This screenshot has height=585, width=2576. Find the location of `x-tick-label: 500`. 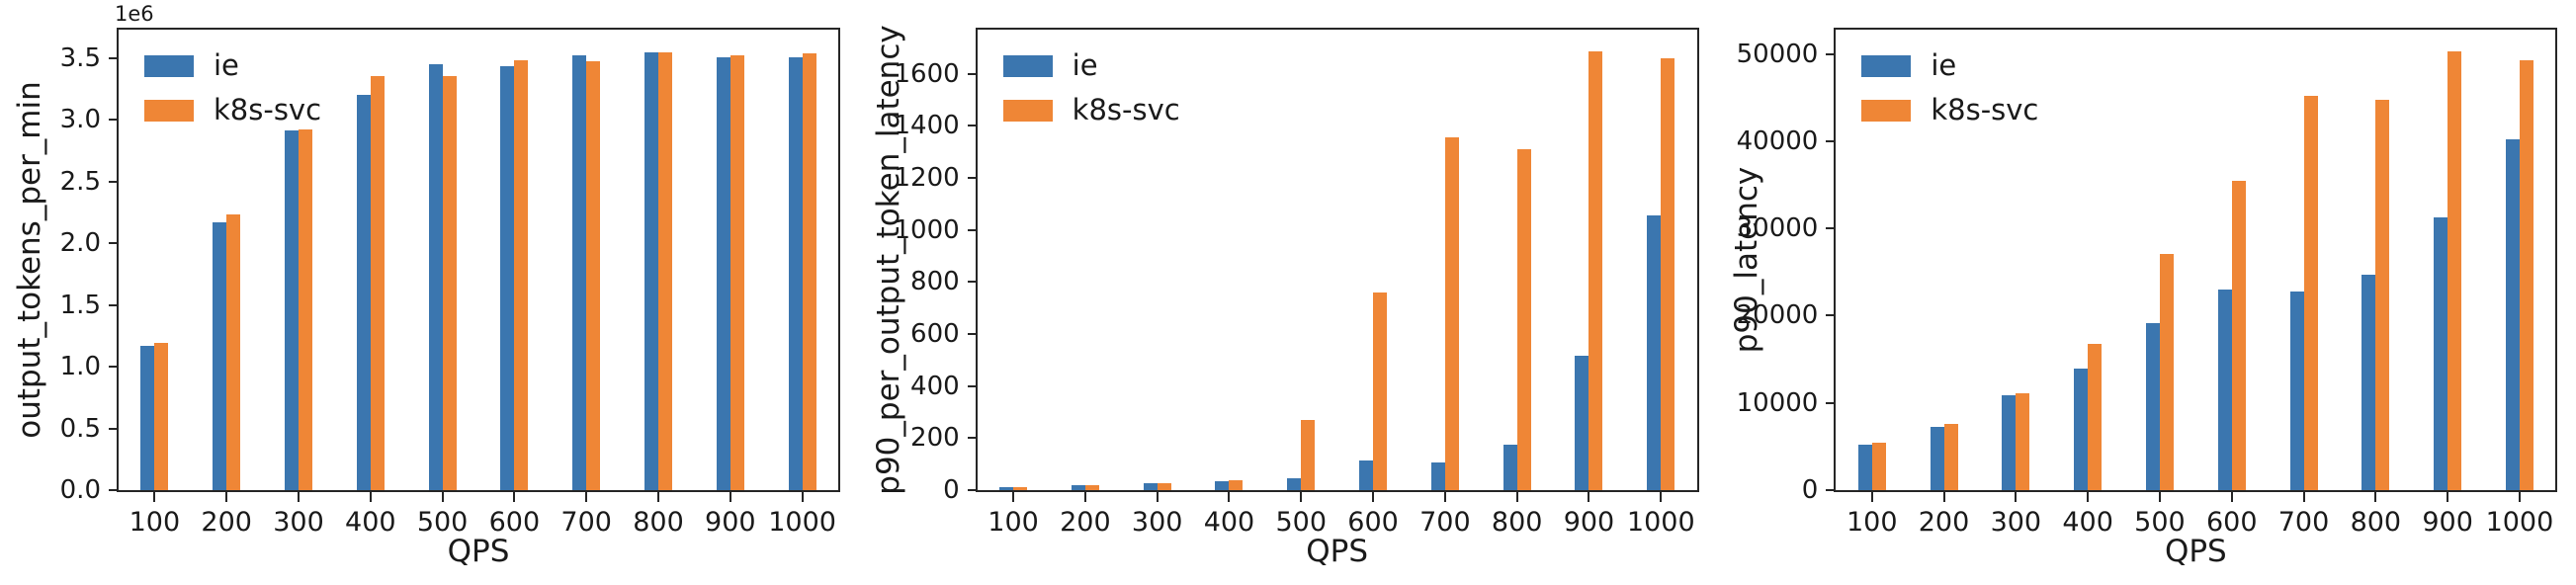

x-tick-label: 500 is located at coordinates (442, 522).